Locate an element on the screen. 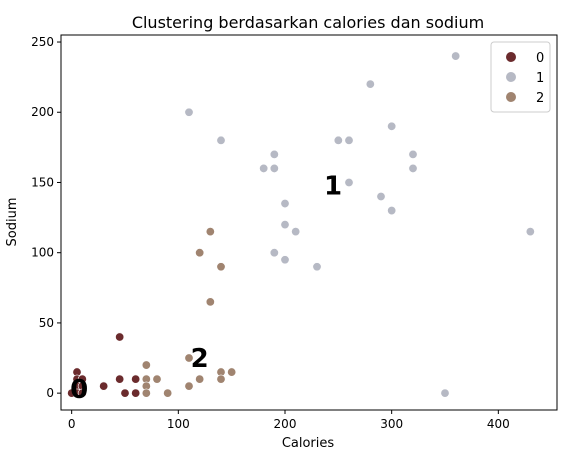  cluster-label-0: 0 is located at coordinates (79, 390).